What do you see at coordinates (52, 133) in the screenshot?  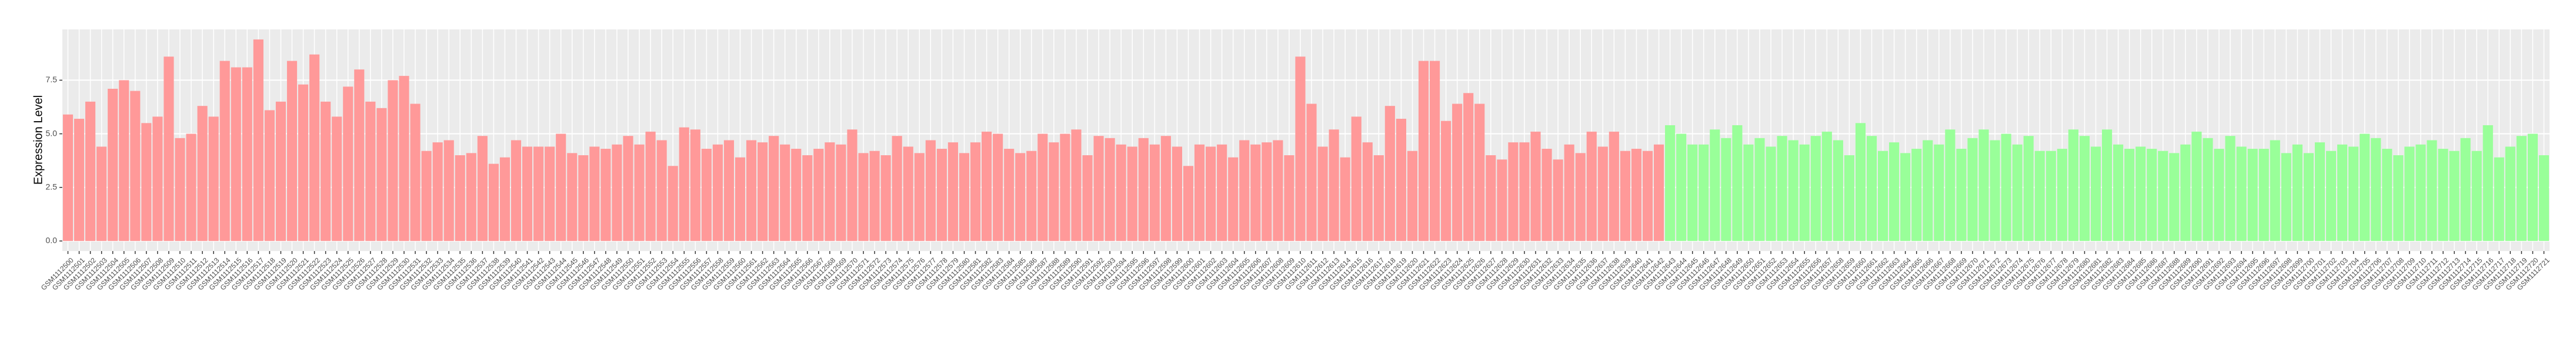 I see `y-tick-label: 5.0` at bounding box center [52, 133].